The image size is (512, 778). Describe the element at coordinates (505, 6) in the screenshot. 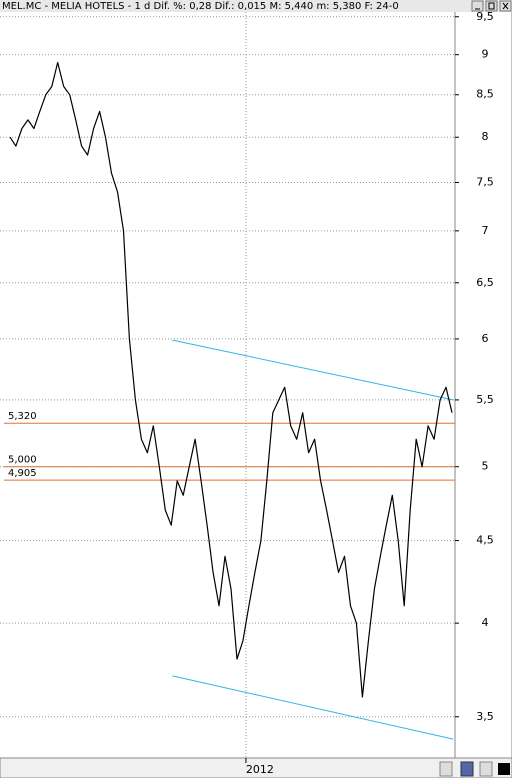

I see `close-icon` at that location.